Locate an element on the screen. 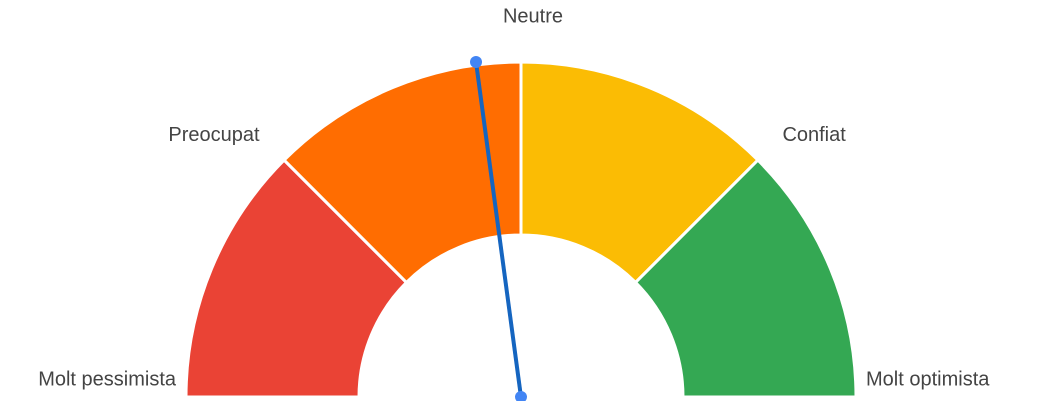 This screenshot has height=401, width=1048. needle-hub is located at coordinates (521, 396).